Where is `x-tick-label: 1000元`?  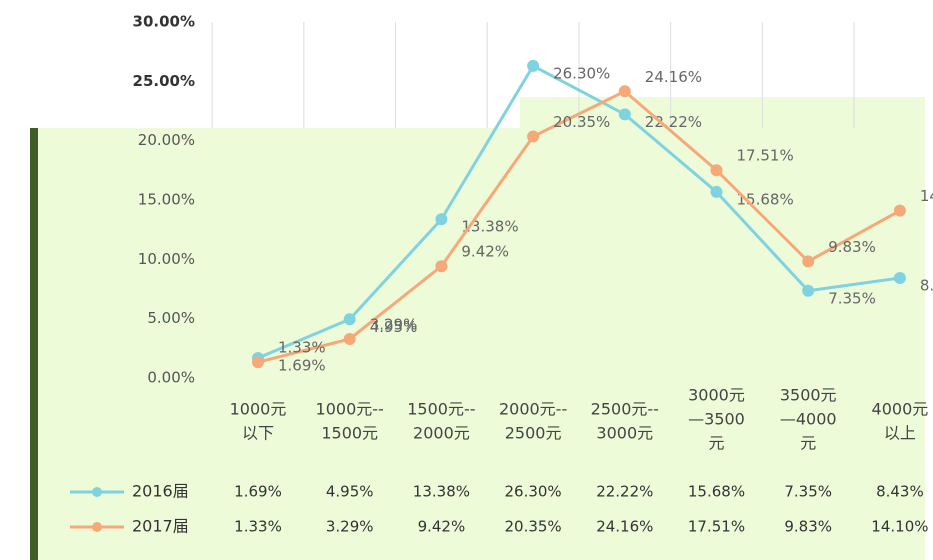
x-tick-label: 1000元 is located at coordinates (258, 409).